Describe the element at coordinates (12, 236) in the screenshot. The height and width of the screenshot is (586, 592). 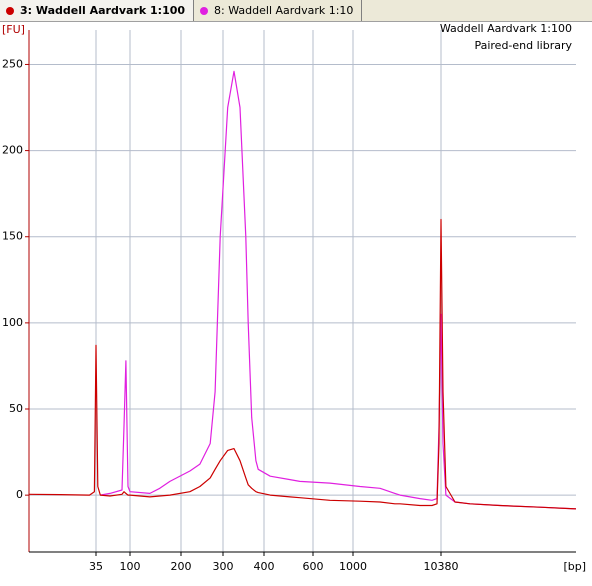
I see `y-tick-label: 150` at that location.